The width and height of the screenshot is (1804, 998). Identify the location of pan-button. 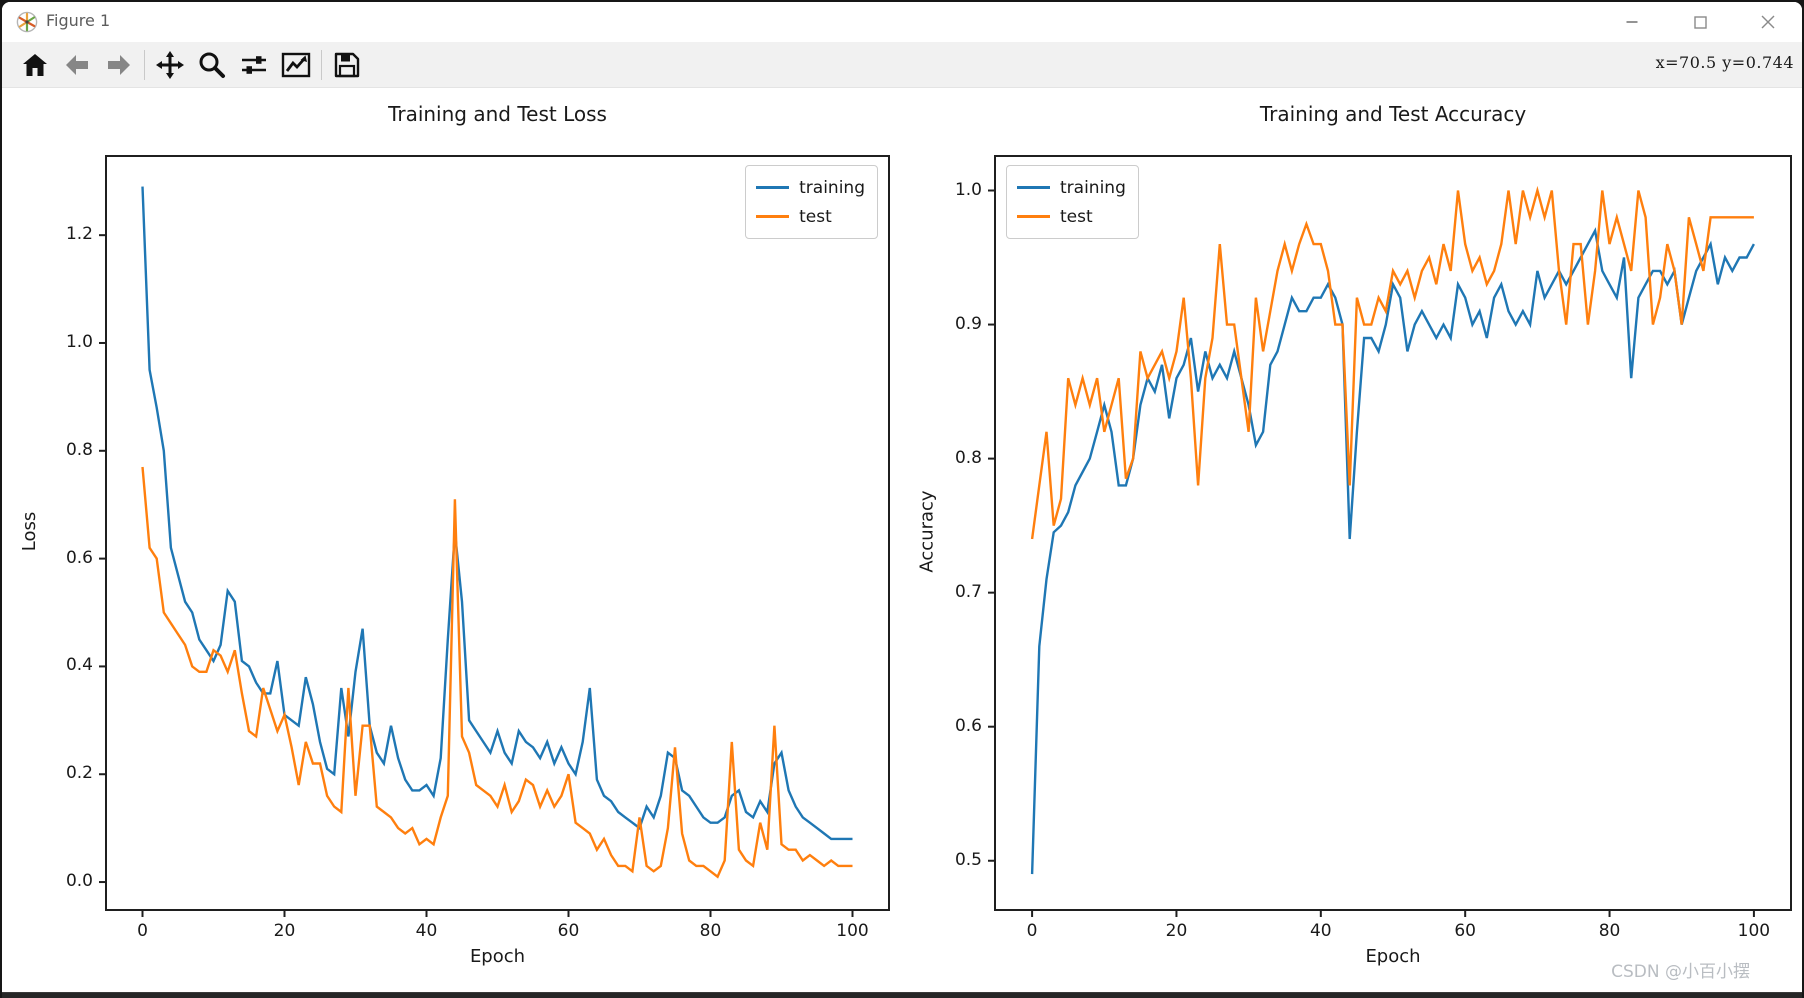
(170, 65).